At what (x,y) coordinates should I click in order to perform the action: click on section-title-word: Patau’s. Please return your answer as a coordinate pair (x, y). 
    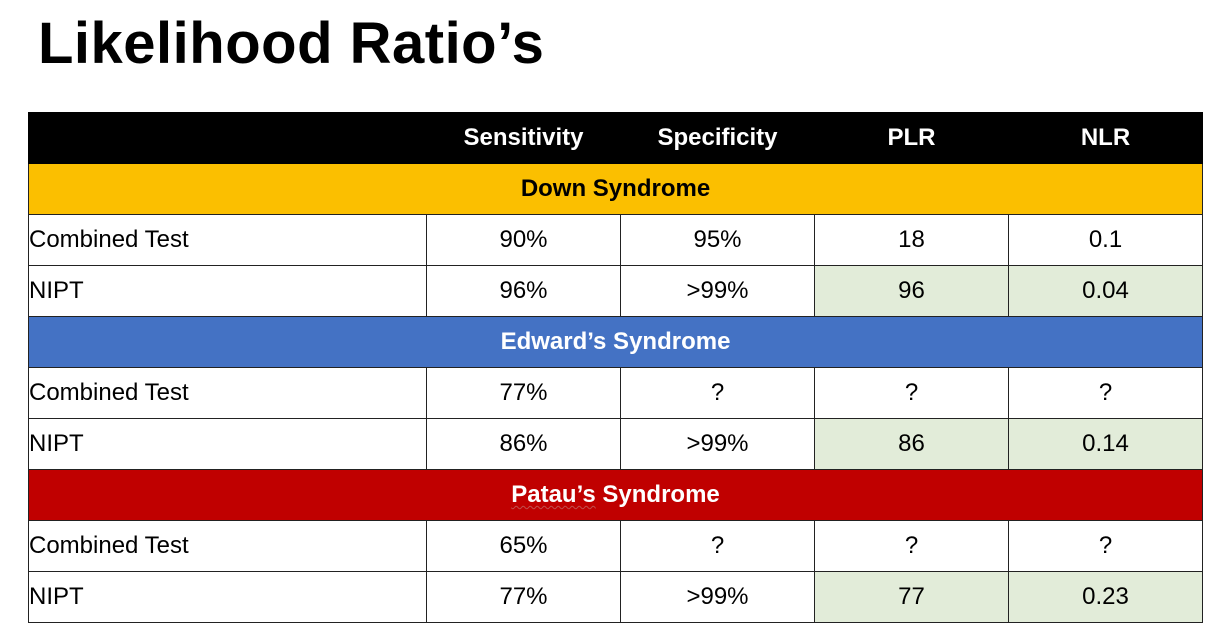
    Looking at the image, I should click on (553, 494).